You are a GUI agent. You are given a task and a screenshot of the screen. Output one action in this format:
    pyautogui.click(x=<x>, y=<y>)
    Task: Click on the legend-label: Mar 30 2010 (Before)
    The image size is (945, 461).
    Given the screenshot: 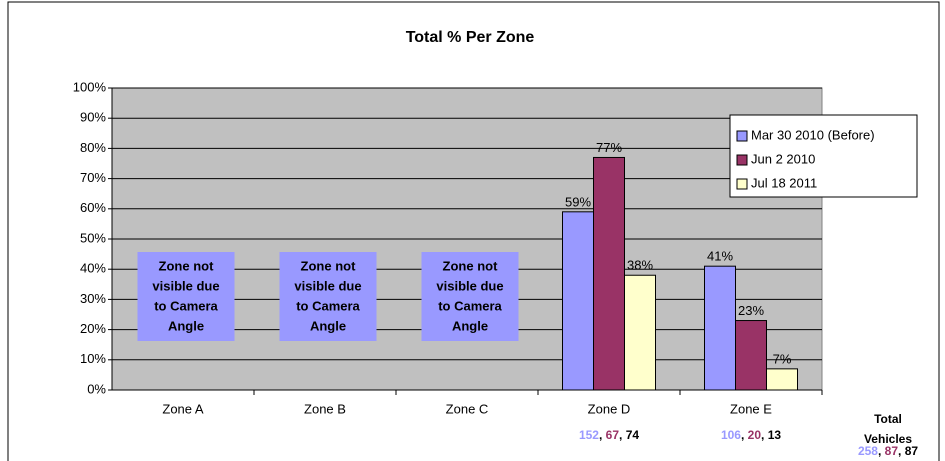 What is the action you would take?
    pyautogui.click(x=813, y=134)
    